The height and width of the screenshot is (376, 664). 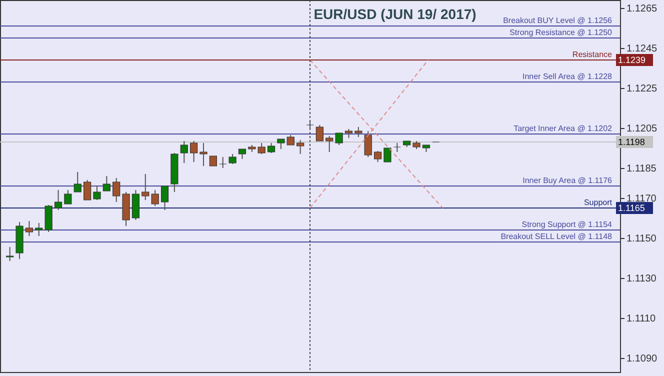 I want to click on y-tick-label: 1.1205, so click(x=642, y=129).